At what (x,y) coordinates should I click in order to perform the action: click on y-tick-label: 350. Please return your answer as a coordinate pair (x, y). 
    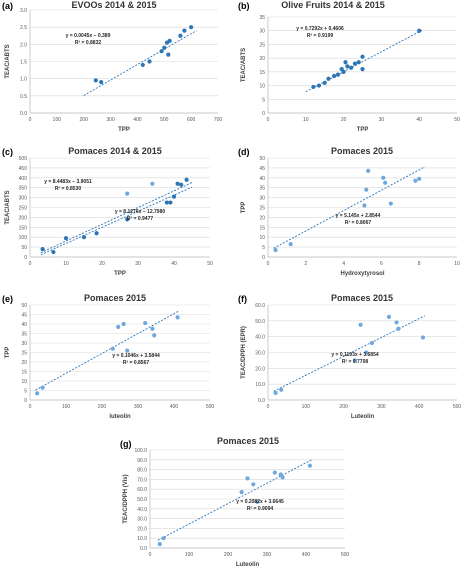
    Looking at the image, I should click on (23, 189).